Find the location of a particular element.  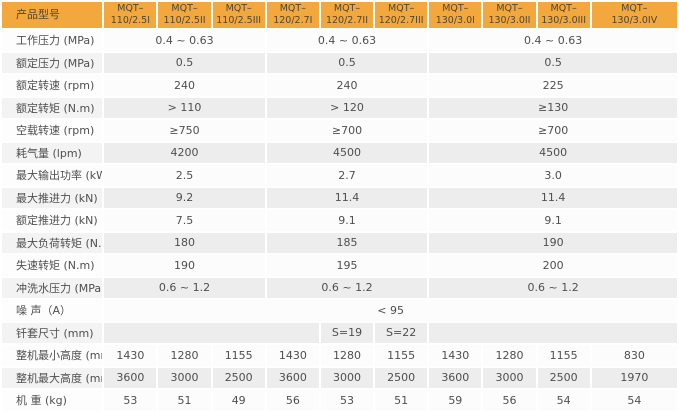

column-header-model-10: MQT– 130/3.0IV is located at coordinates (634, 15).